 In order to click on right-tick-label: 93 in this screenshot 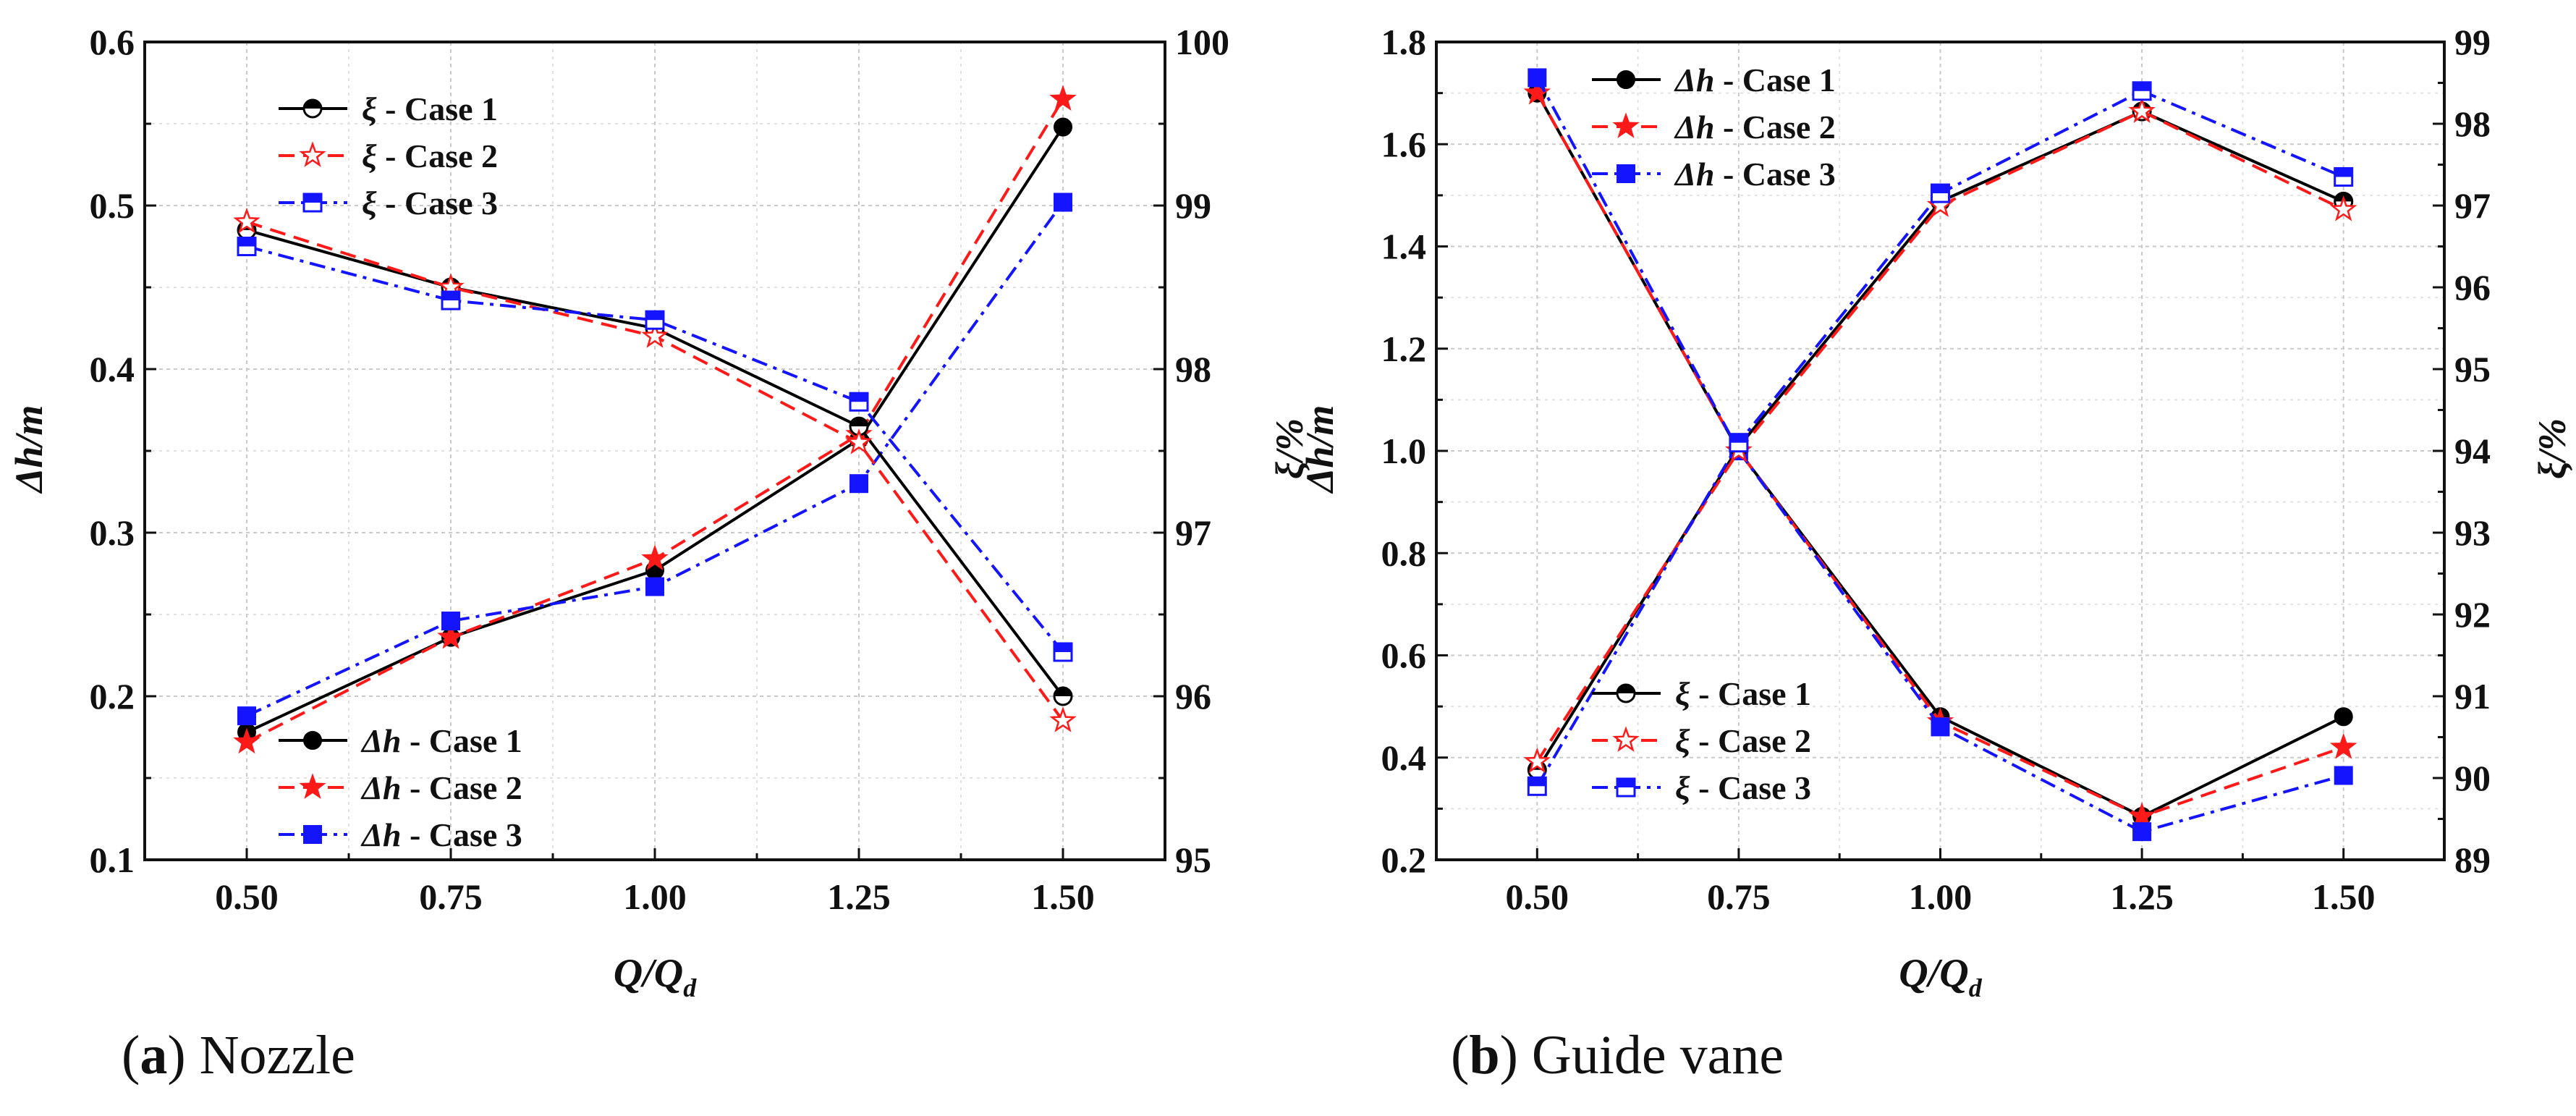, I will do `click(2472, 533)`.